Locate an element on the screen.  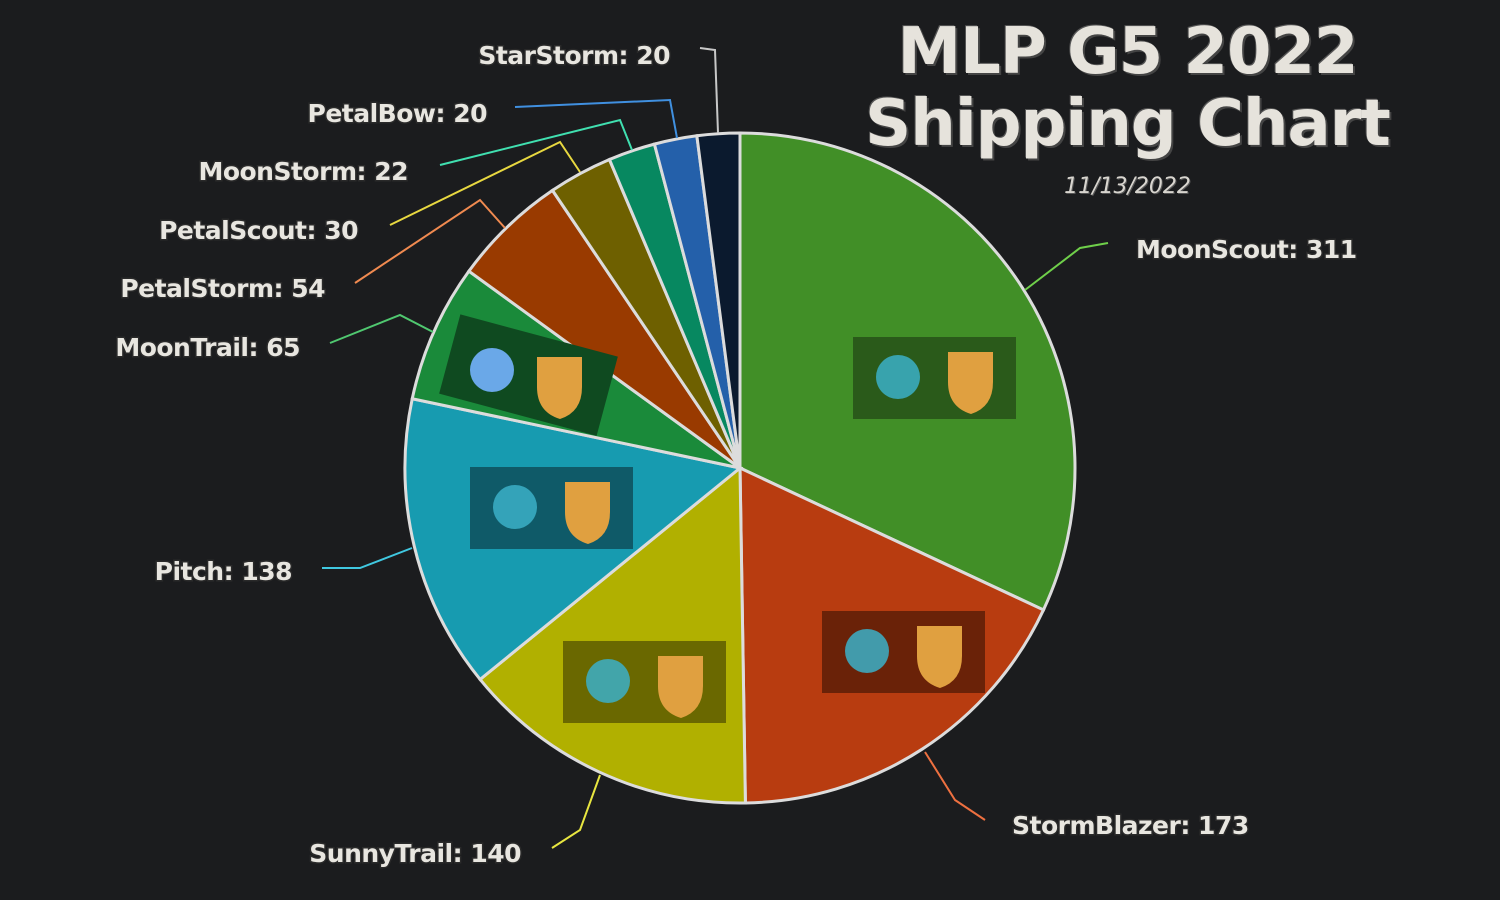
slice-label-name: StarStorm is located at coordinates (548, 55).